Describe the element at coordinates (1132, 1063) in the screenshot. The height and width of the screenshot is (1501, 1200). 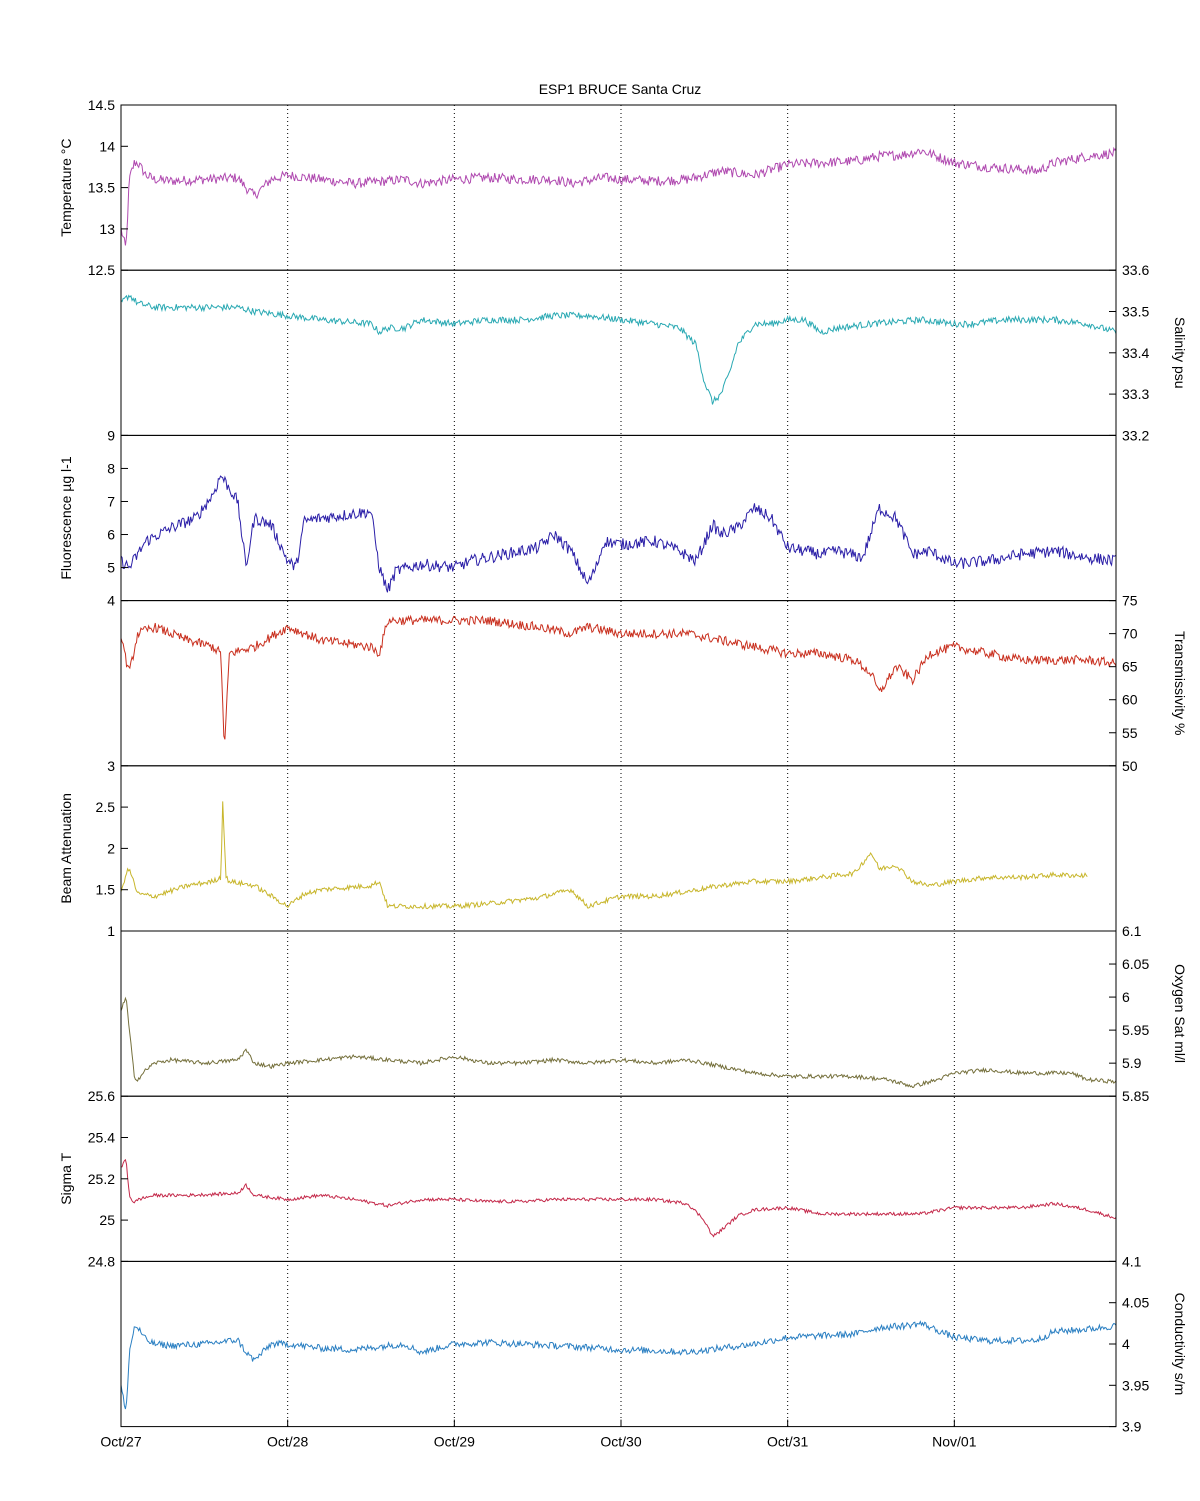
I see `y-tick-label: 5.9` at that location.